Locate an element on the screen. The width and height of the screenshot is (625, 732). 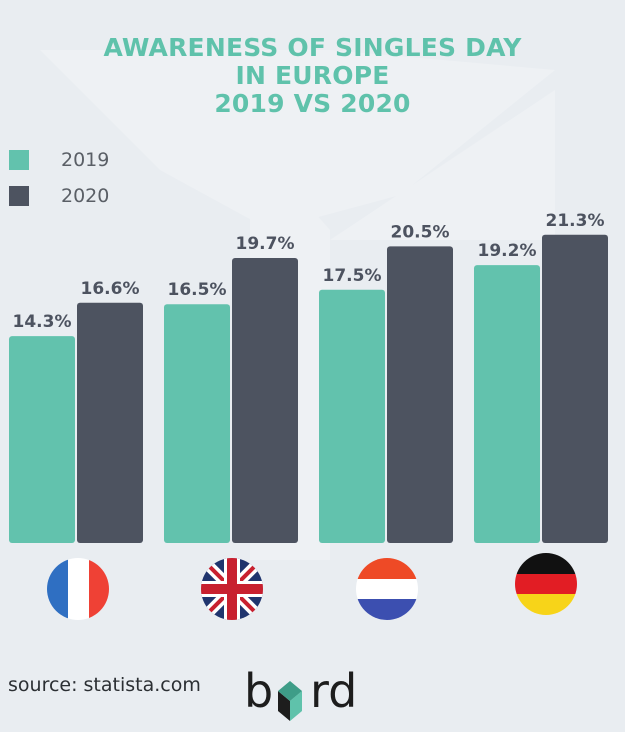
data-label-france-2020: 16.6% is located at coordinates (110, 289).